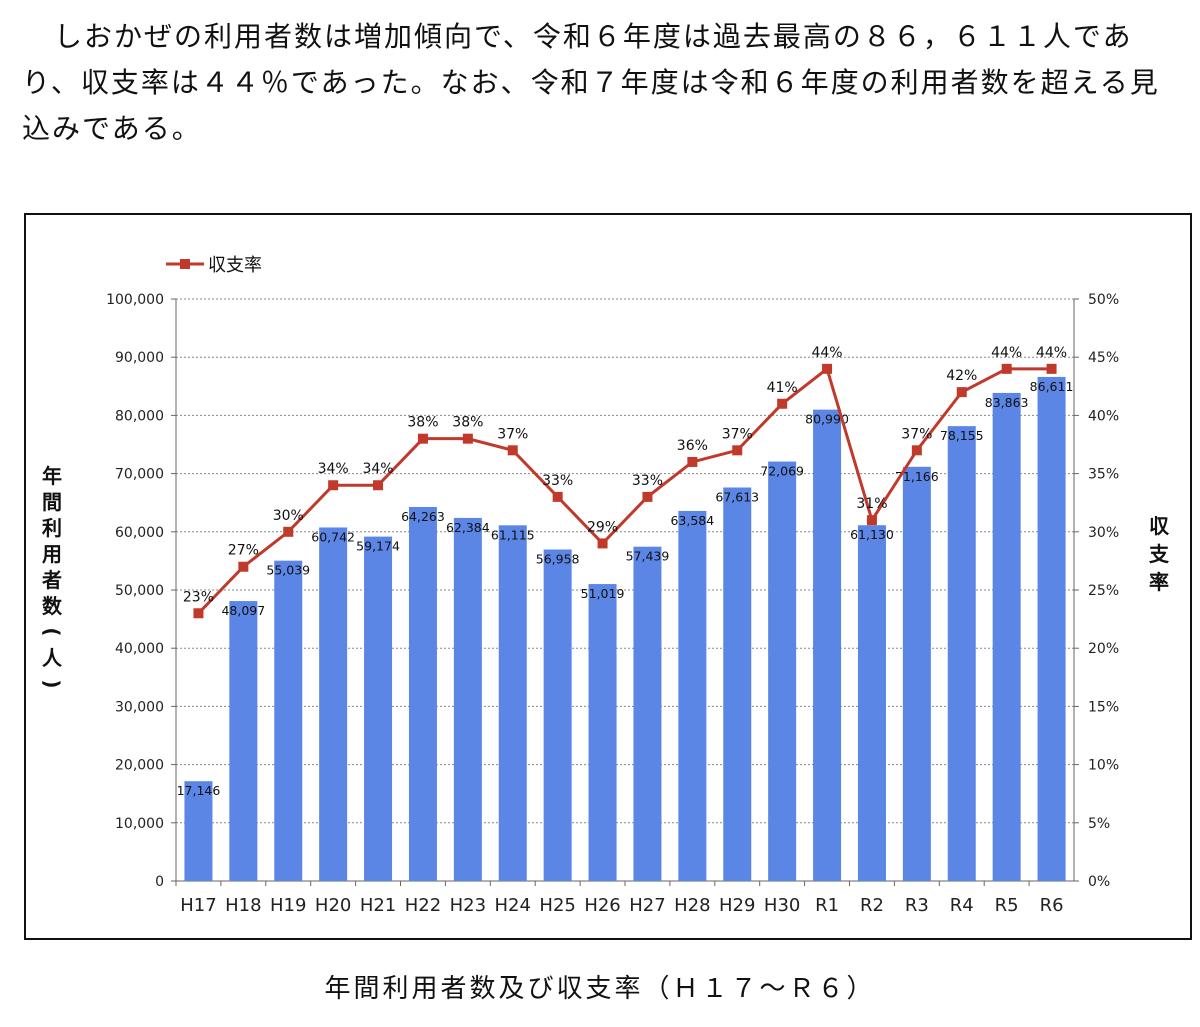 The image size is (1200, 1027). I want to click on x-tick-label: H26, so click(602, 905).